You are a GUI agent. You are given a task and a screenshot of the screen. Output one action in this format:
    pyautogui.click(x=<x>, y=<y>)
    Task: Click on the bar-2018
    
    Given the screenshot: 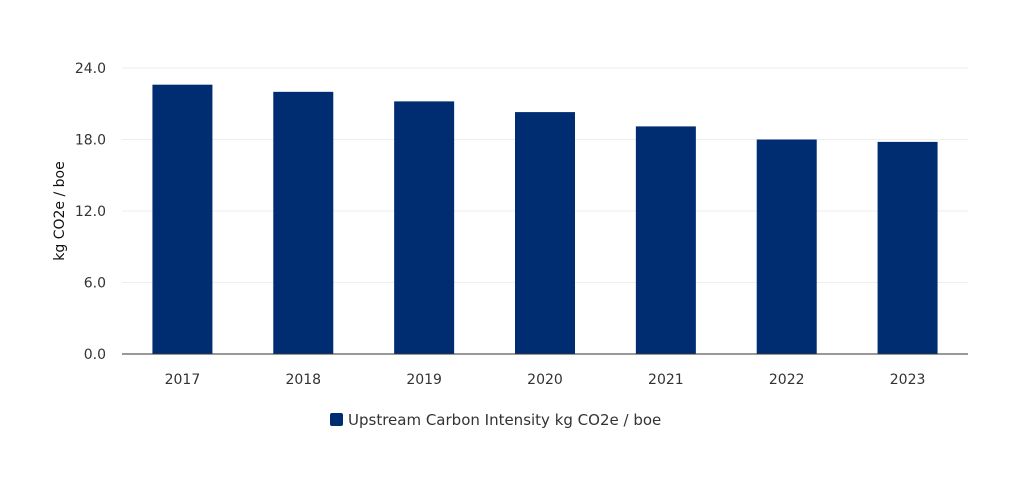 What is the action you would take?
    pyautogui.click(x=303, y=222)
    